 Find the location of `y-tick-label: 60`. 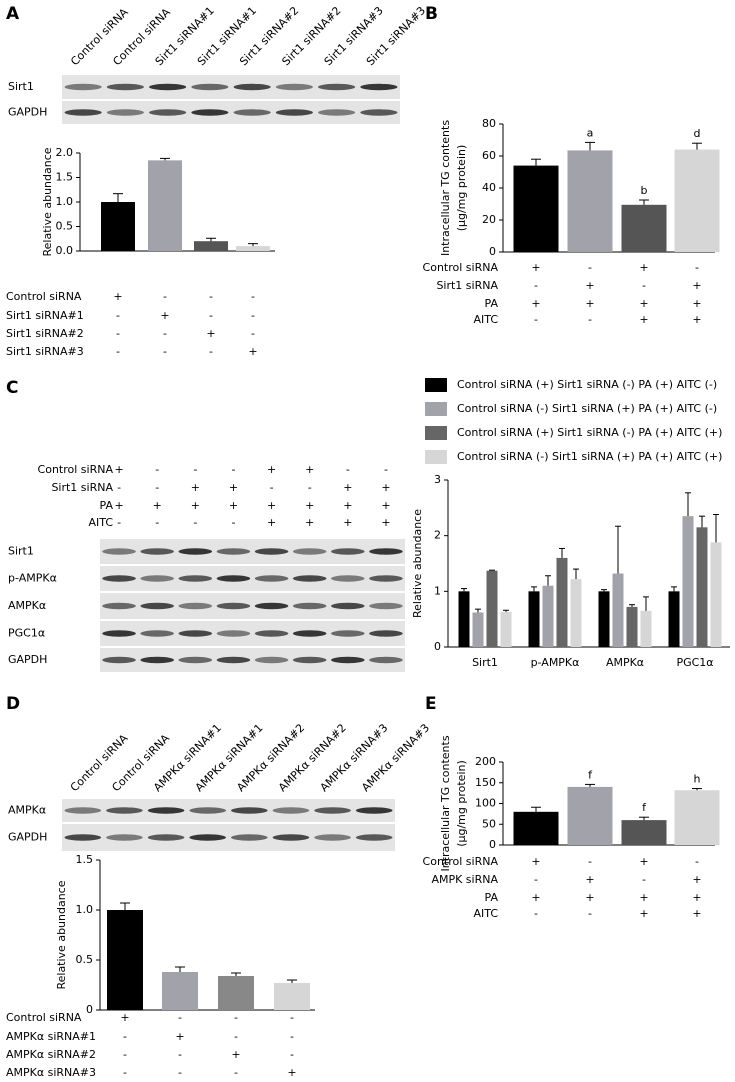

y-tick-label: 60 is located at coordinates (489, 155).